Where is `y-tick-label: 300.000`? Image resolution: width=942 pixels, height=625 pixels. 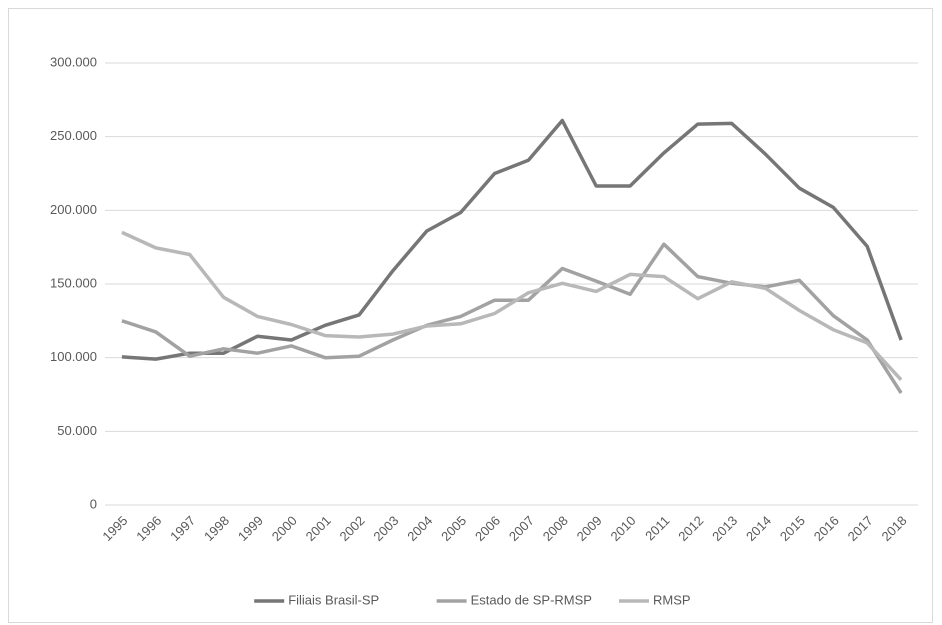 y-tick-label: 300.000 is located at coordinates (73, 61).